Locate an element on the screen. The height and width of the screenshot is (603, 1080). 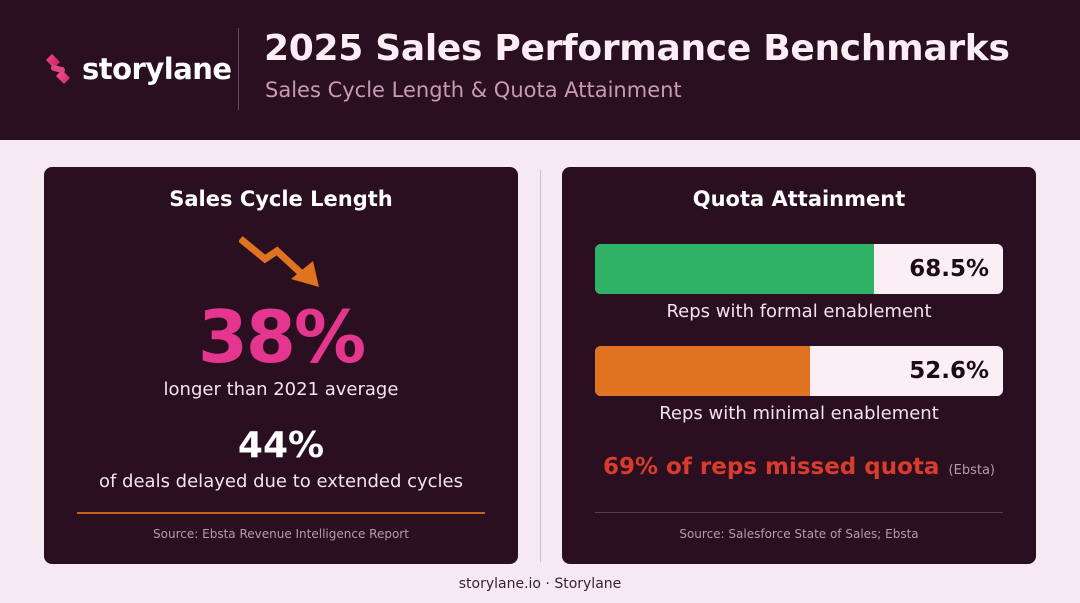
quota-source: Source: Salesforce State of Sales; Ebsta is located at coordinates (799, 534).